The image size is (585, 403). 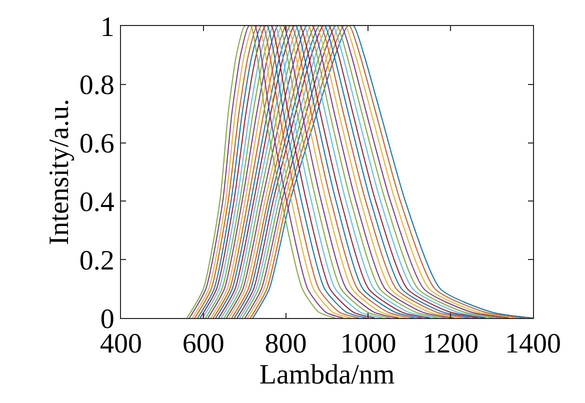 I want to click on y-tick-label: 0.2, so click(x=96, y=260).